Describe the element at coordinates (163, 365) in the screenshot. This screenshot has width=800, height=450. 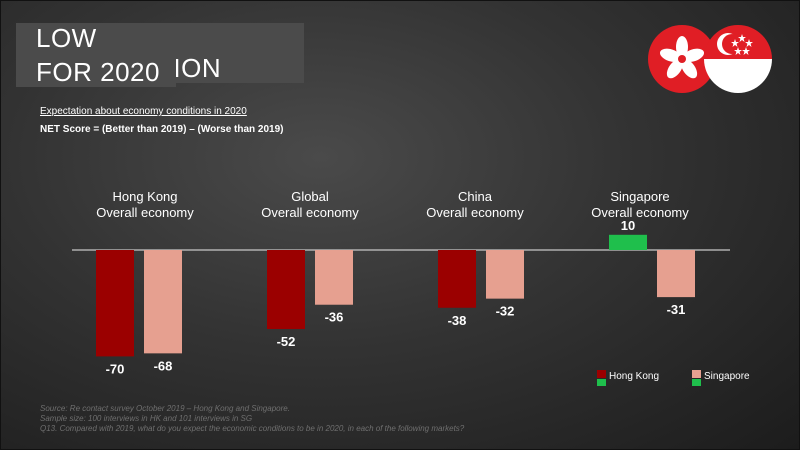
I see `data-label: -68` at that location.